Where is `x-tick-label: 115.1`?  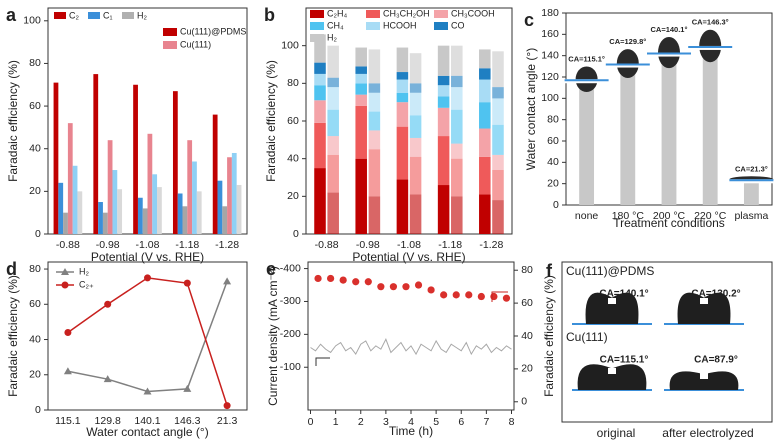 x-tick-label: 115.1 is located at coordinates (68, 421).